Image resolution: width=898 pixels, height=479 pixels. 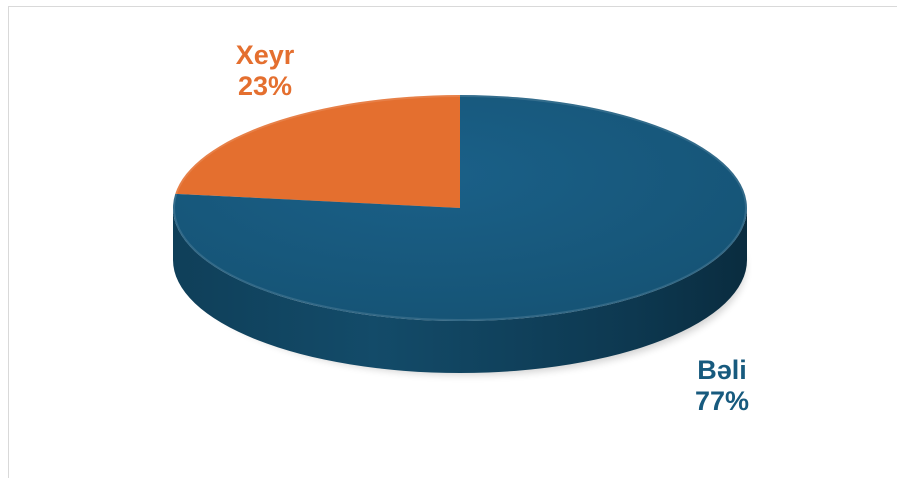 I want to click on slice-label-beli: Bəli 77%, so click(x=722, y=386).